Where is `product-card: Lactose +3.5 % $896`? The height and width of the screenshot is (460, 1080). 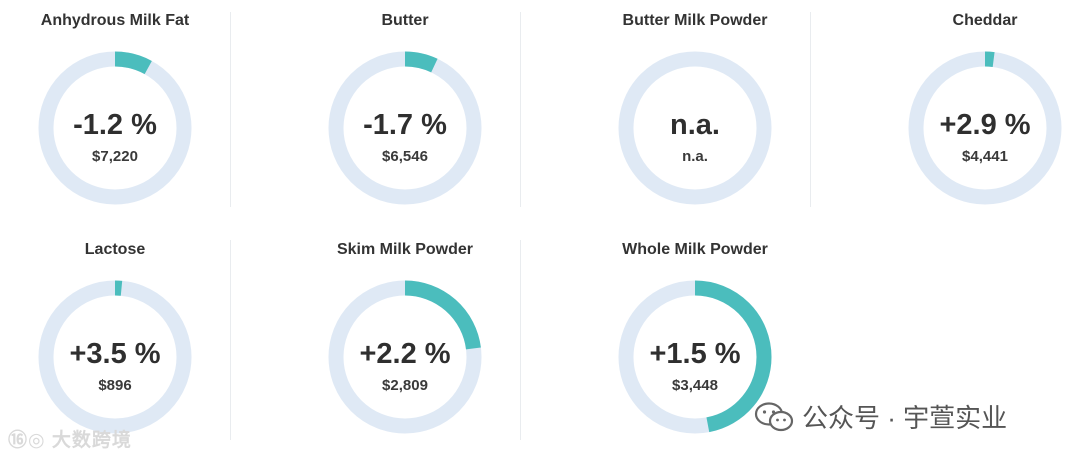 product-card: Lactose +3.5 % $896 is located at coordinates (115, 334).